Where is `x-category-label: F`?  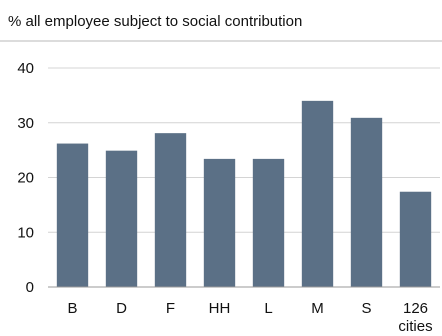
x-category-label: F is located at coordinates (170, 308).